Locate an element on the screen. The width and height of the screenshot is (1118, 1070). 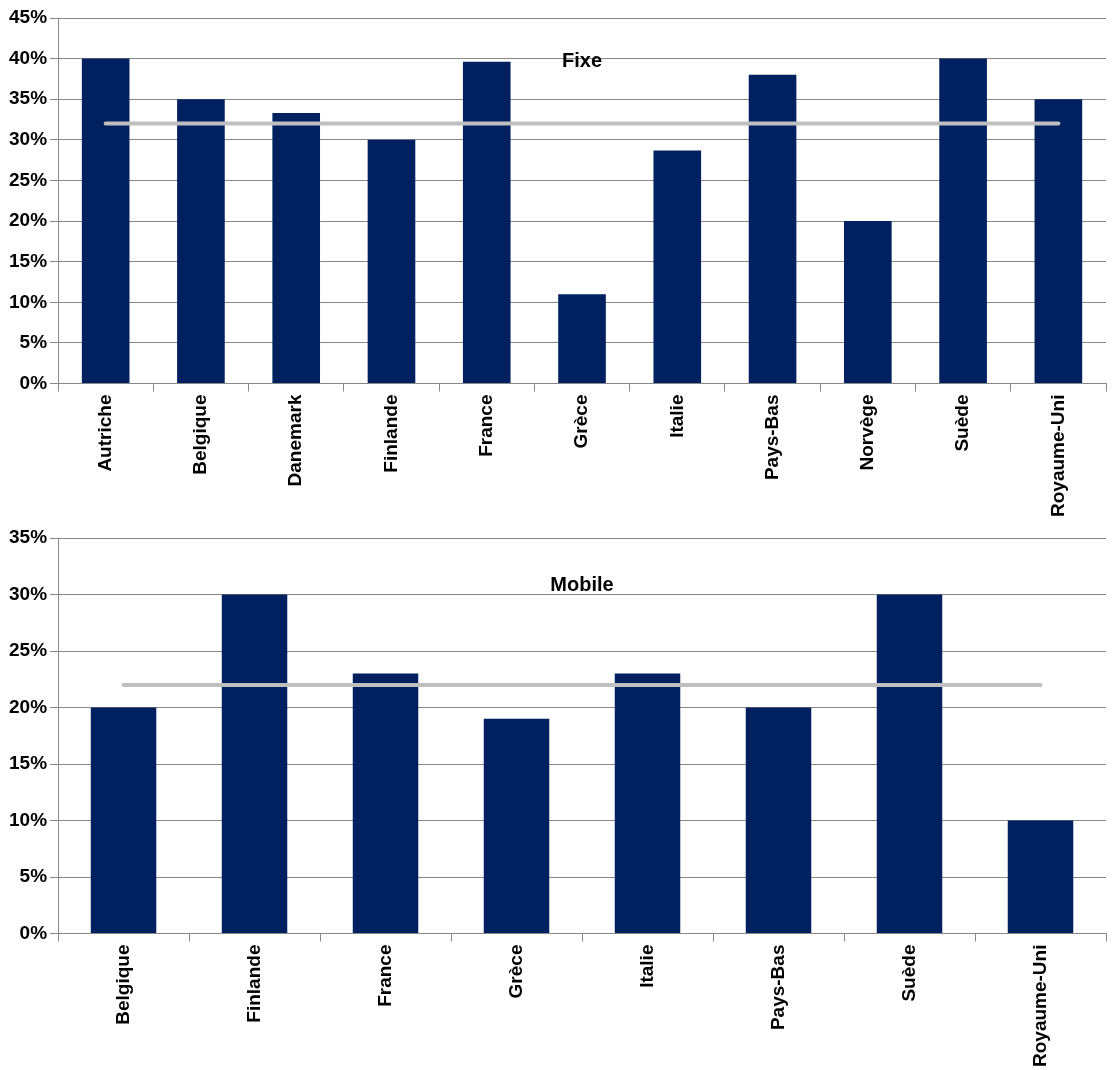
y-tick-label: 40% is located at coordinates (28, 57).